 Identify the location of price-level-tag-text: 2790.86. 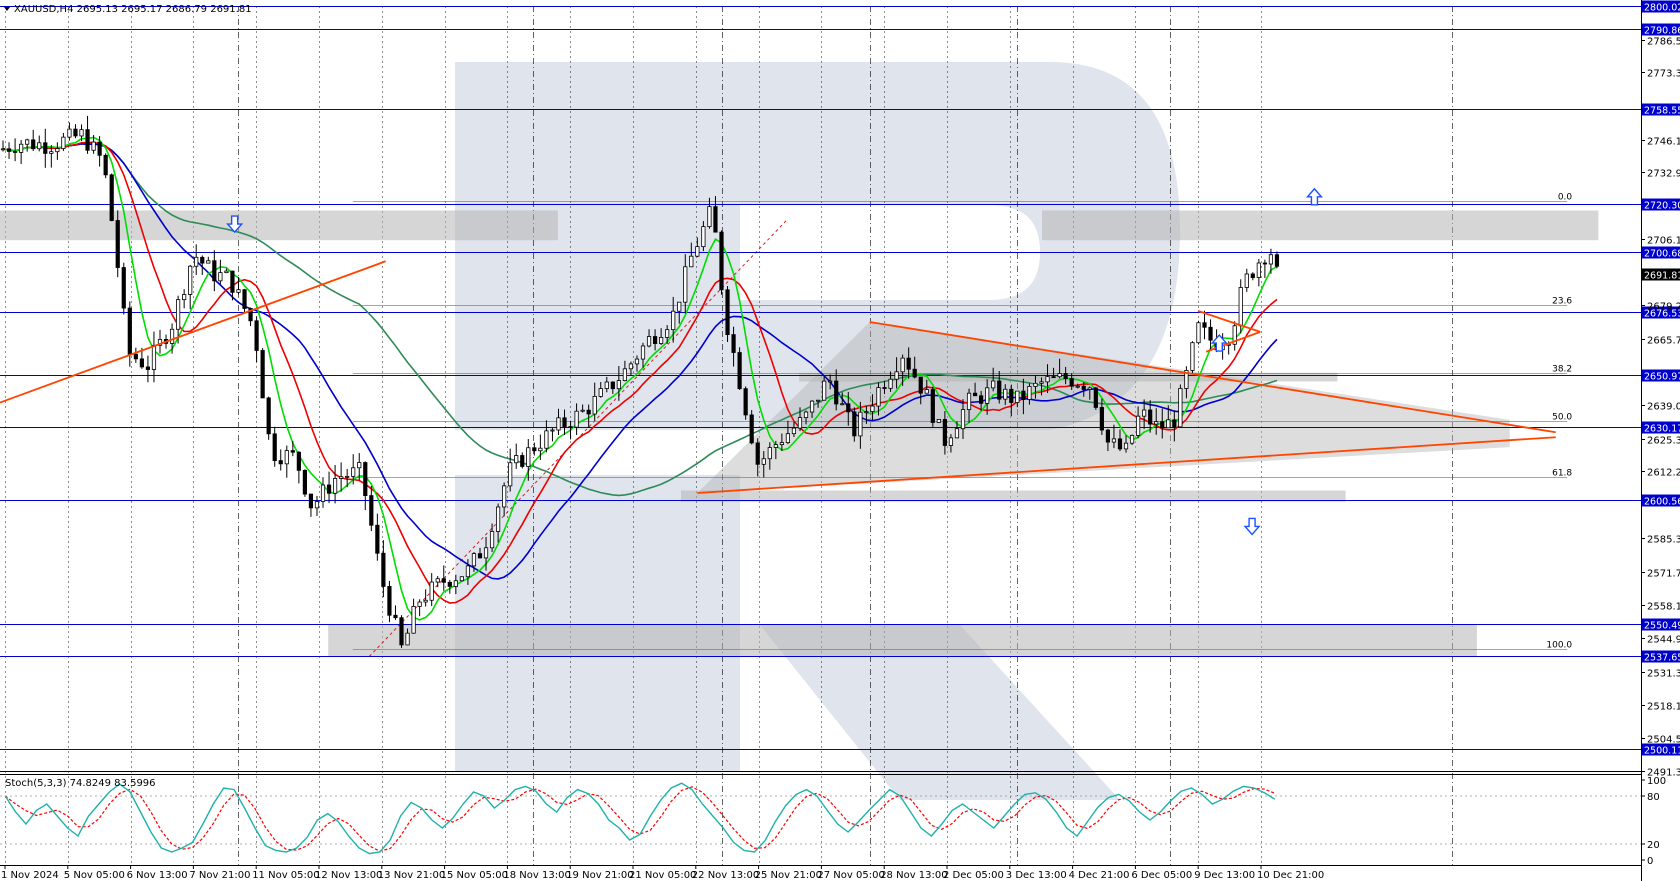
(1662, 31).